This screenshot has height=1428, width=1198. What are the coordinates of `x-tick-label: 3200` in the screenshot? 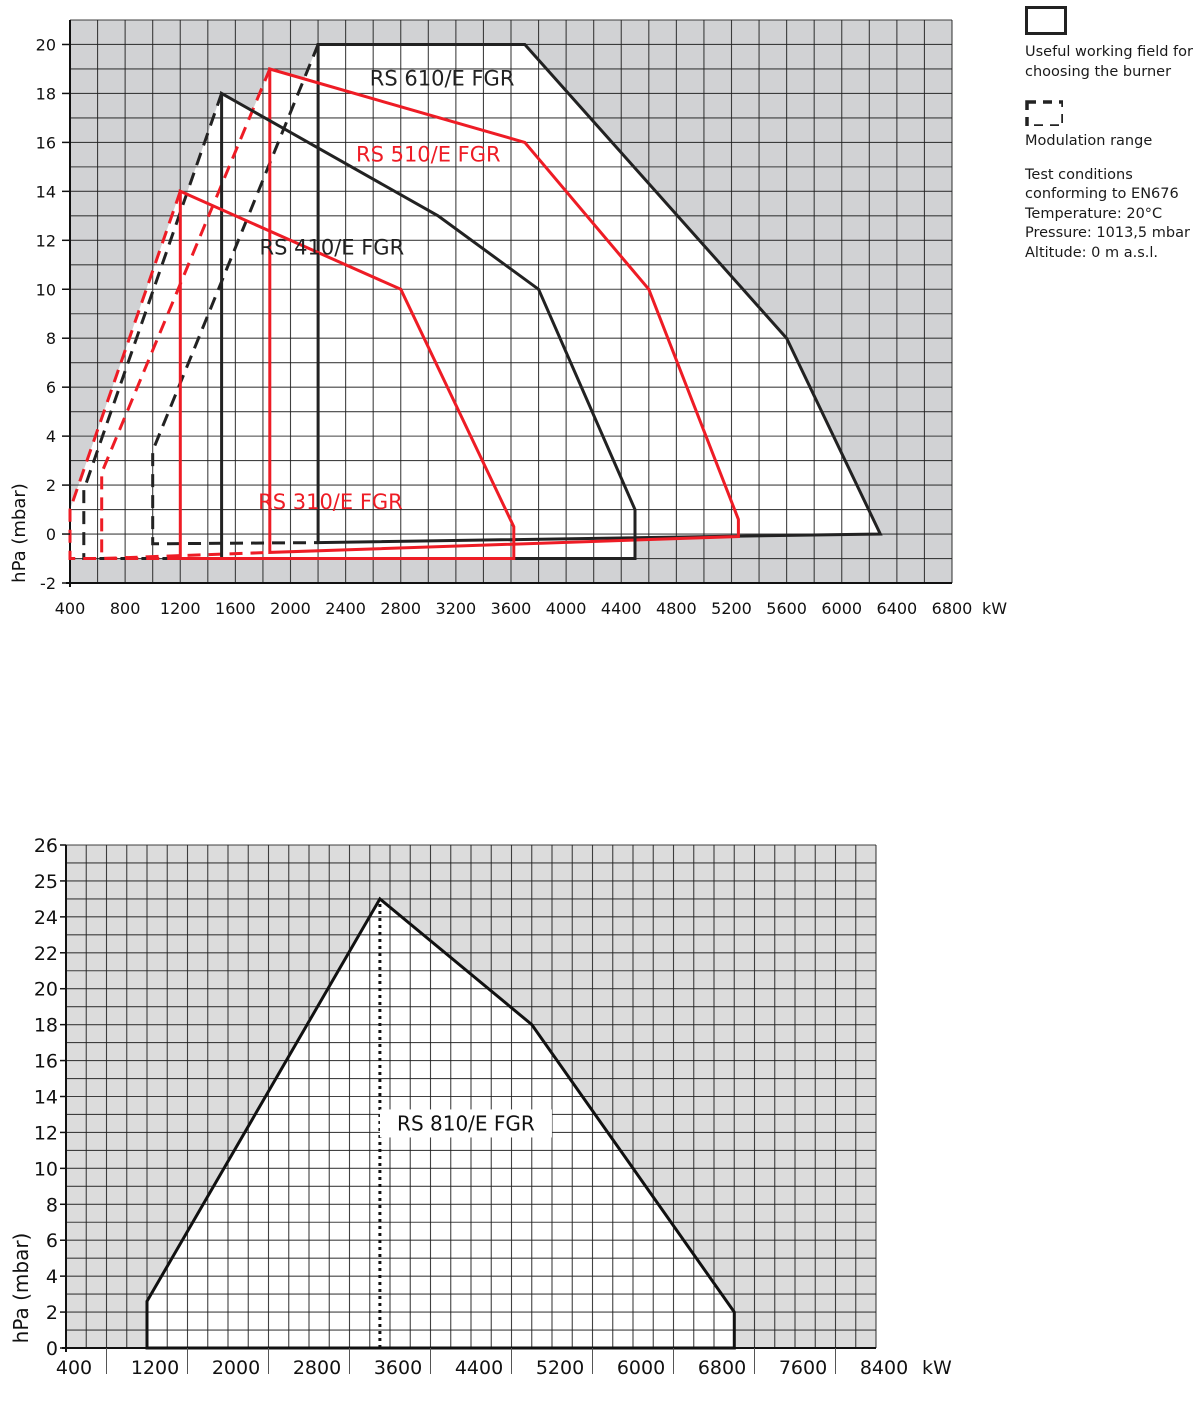 It's located at (456, 608).